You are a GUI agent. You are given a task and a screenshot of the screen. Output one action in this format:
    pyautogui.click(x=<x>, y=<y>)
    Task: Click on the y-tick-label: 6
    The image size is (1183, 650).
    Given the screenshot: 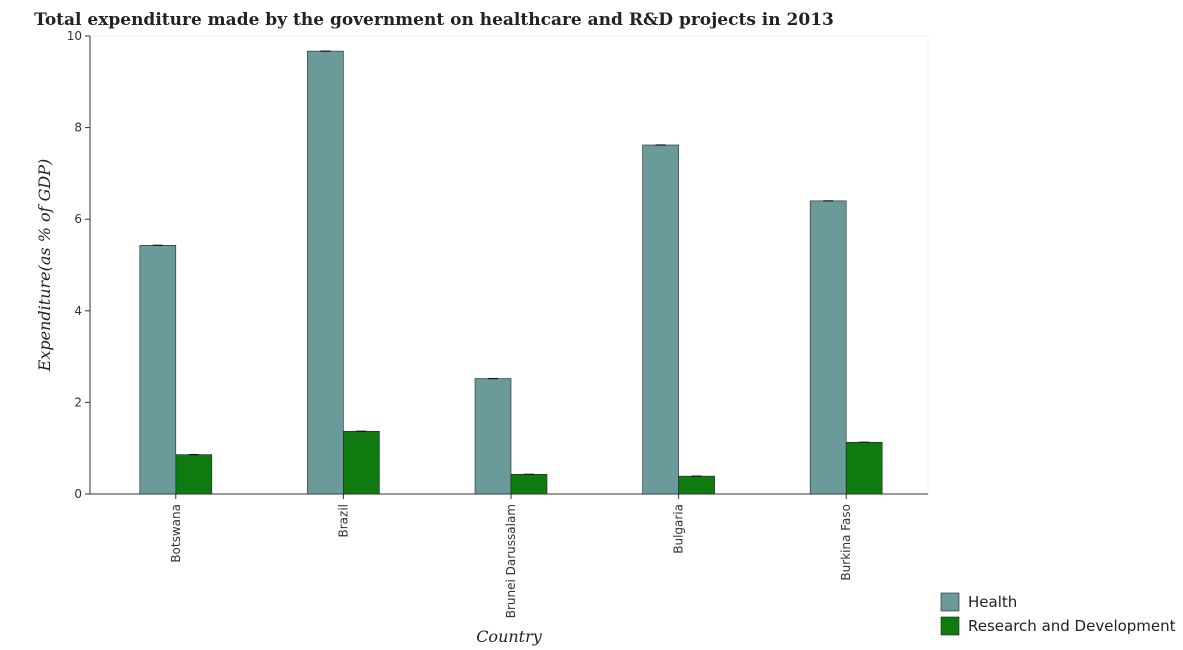 What is the action you would take?
    pyautogui.click(x=78, y=219)
    